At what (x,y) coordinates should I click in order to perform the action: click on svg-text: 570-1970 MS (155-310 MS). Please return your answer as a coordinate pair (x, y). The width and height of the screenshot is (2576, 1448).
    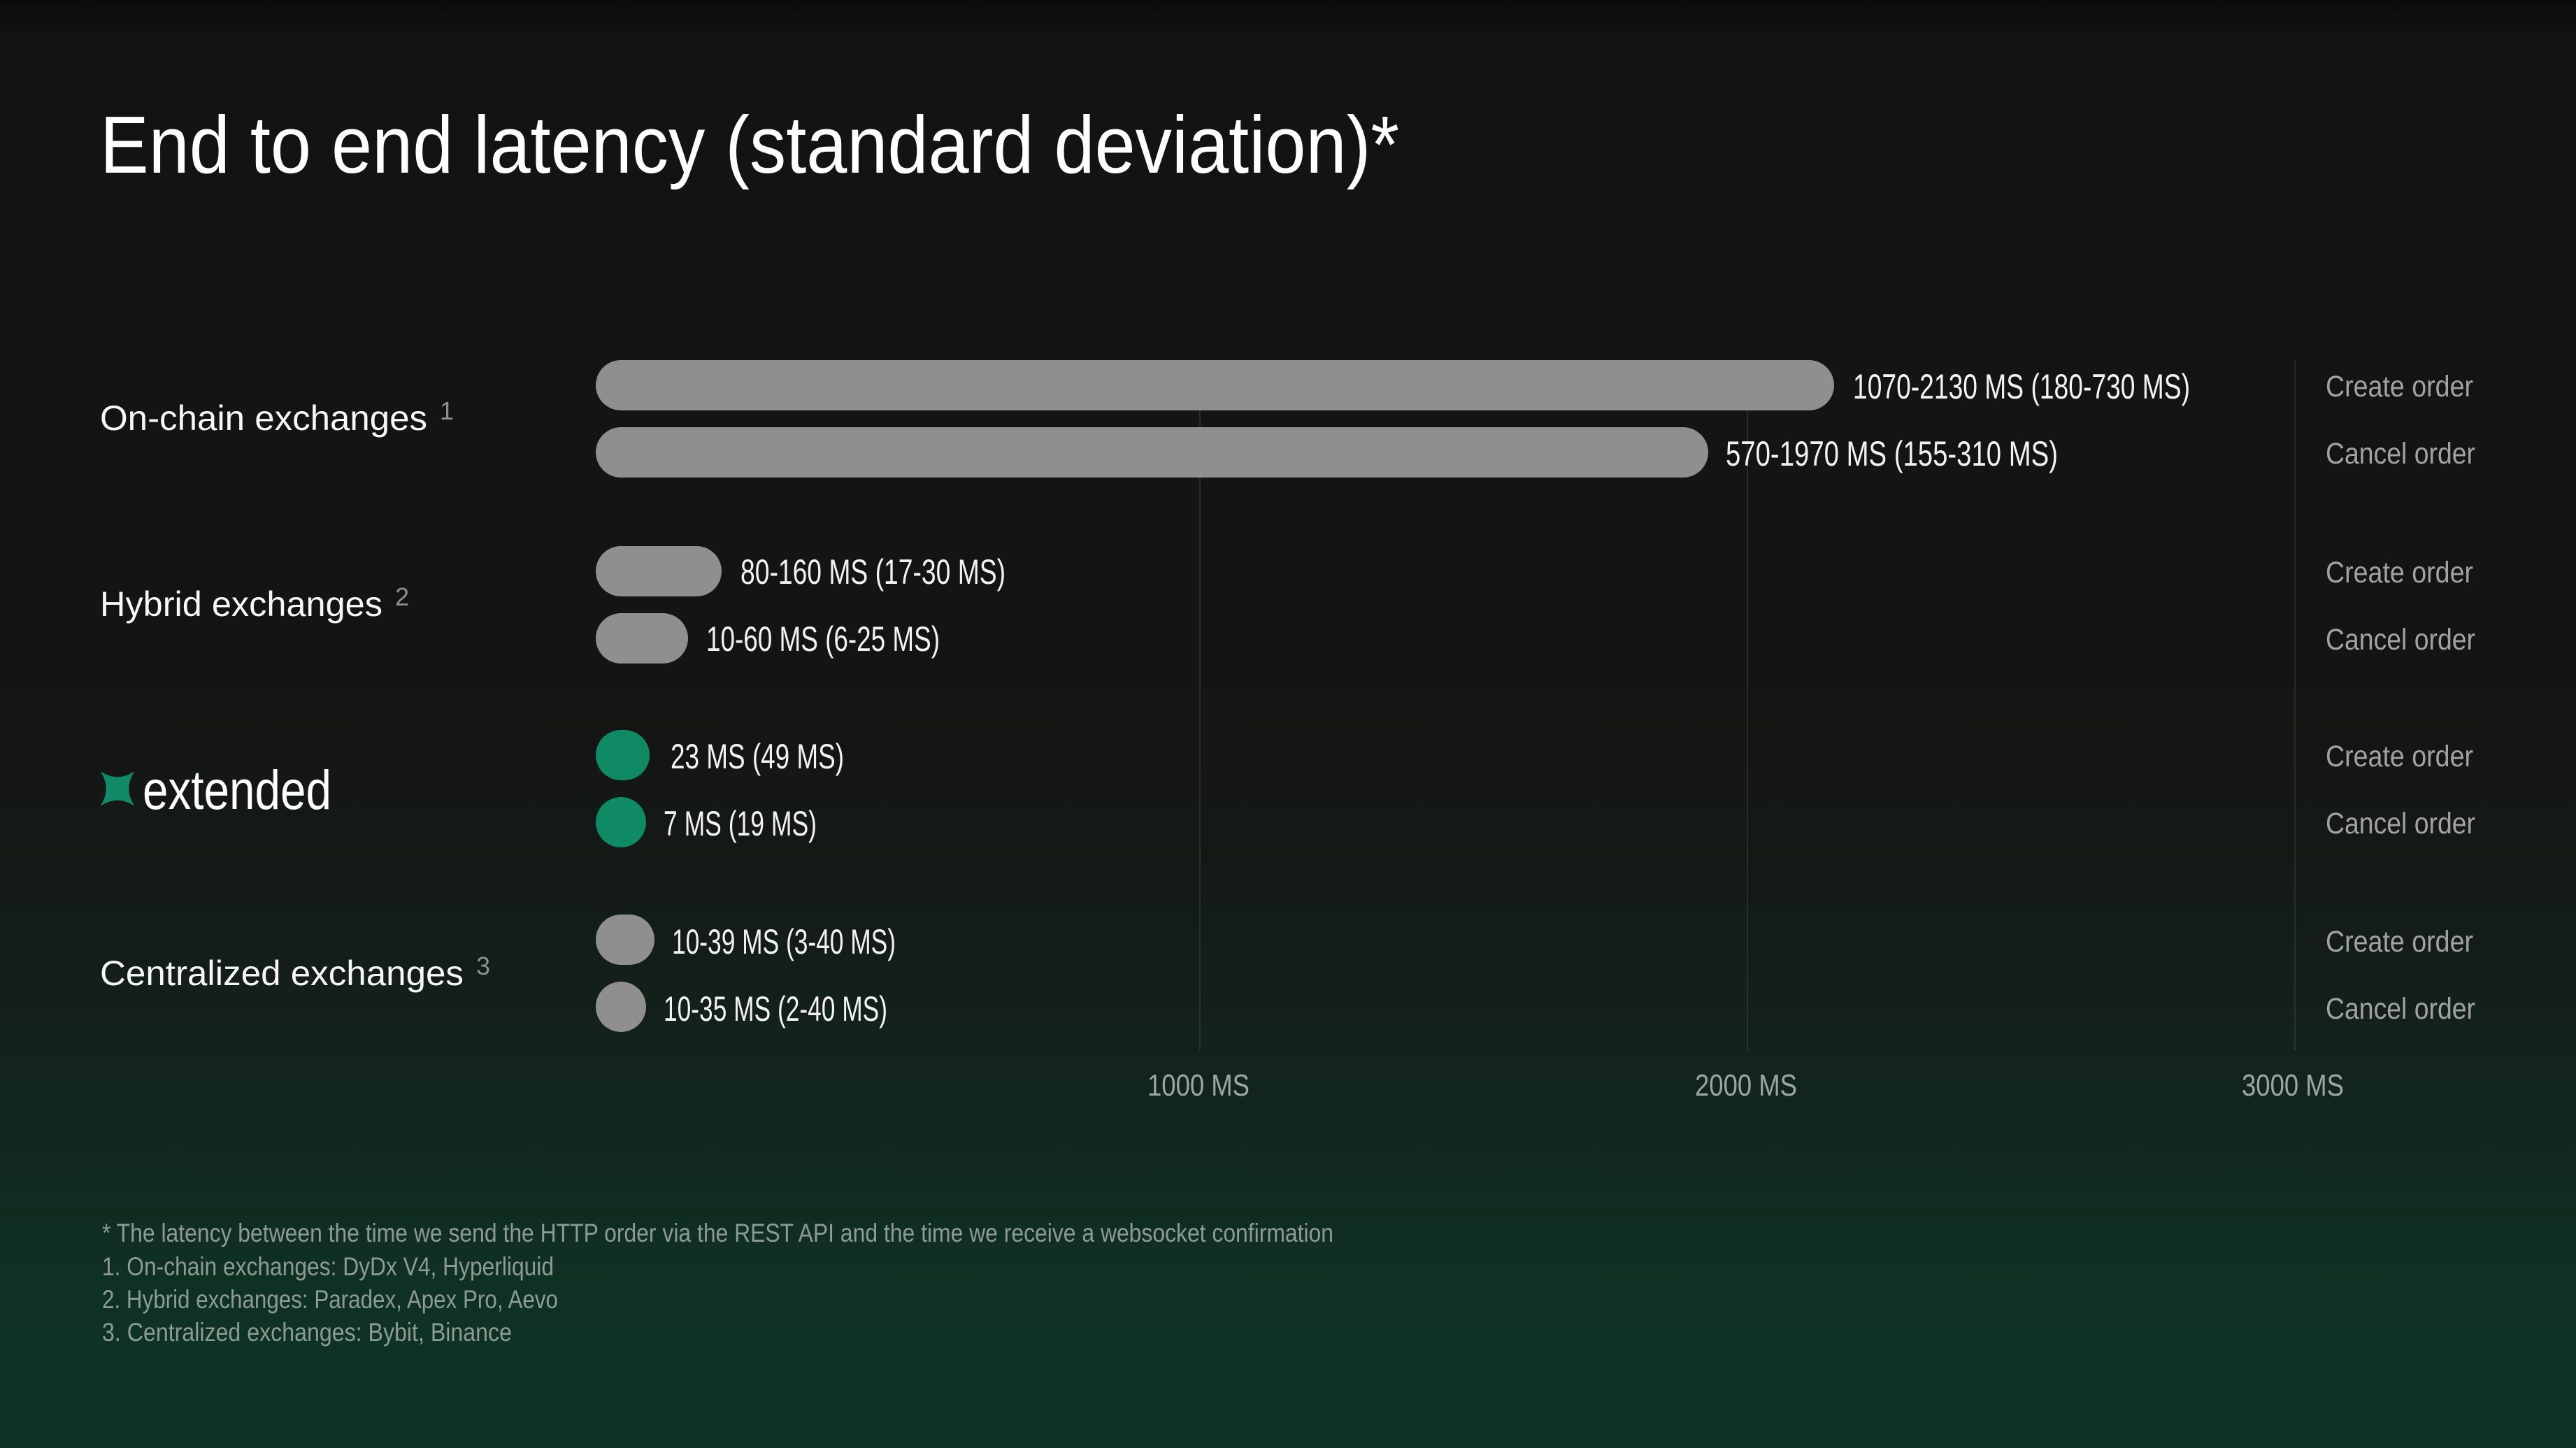
    Looking at the image, I should click on (1892, 454).